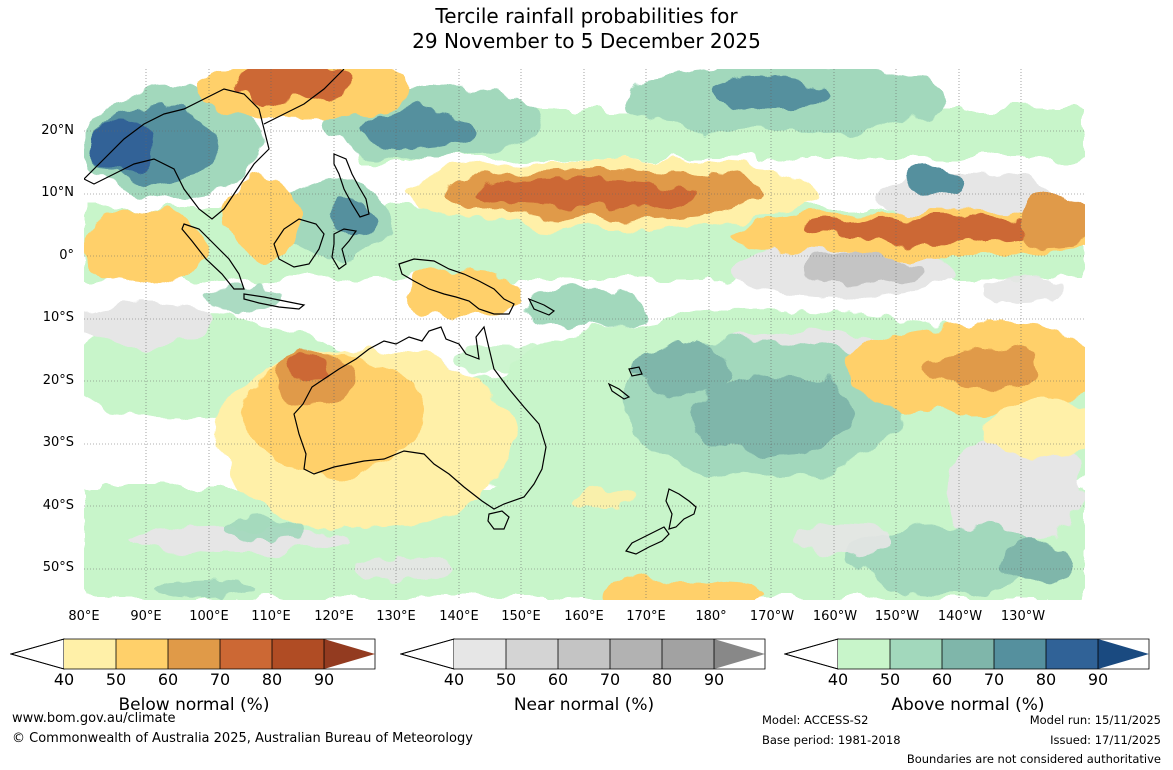 The image size is (1173, 770). I want to click on lon-label-140e: 140°E, so click(459, 616).